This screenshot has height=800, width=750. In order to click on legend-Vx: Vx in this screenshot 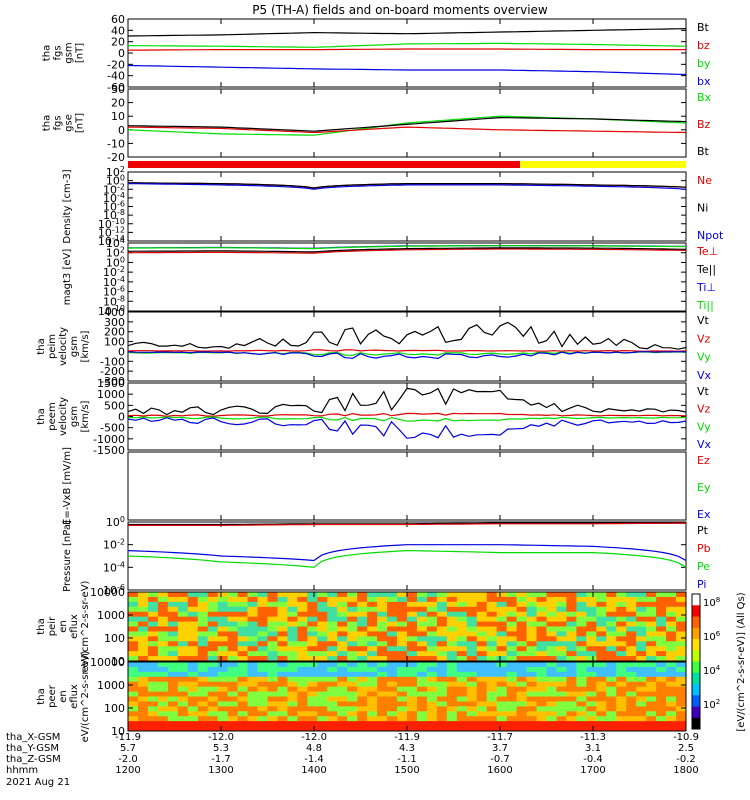, I will do `click(704, 375)`.